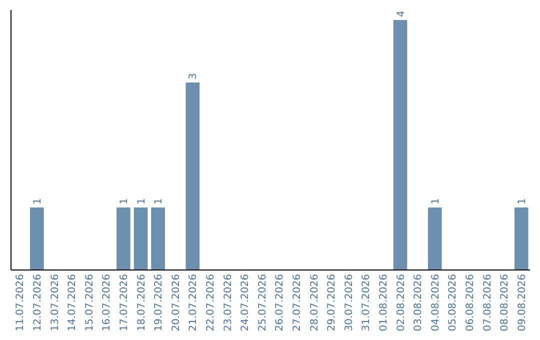 The width and height of the screenshot is (540, 340). What do you see at coordinates (401, 303) in the screenshot?
I see `x-tick-label: 02.08.2026` at bounding box center [401, 303].